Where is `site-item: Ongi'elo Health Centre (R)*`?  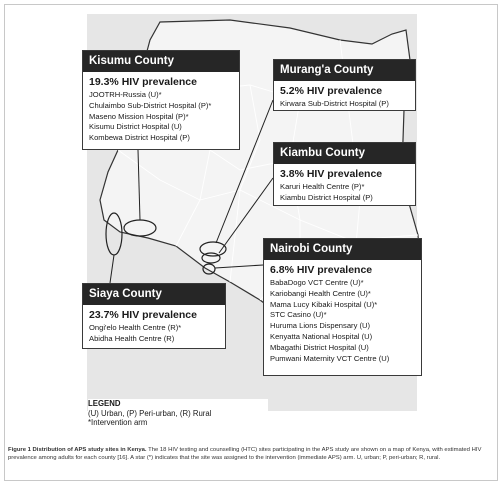
site-item: Ongi'elo Health Centre (R)* is located at coordinates (135, 327).